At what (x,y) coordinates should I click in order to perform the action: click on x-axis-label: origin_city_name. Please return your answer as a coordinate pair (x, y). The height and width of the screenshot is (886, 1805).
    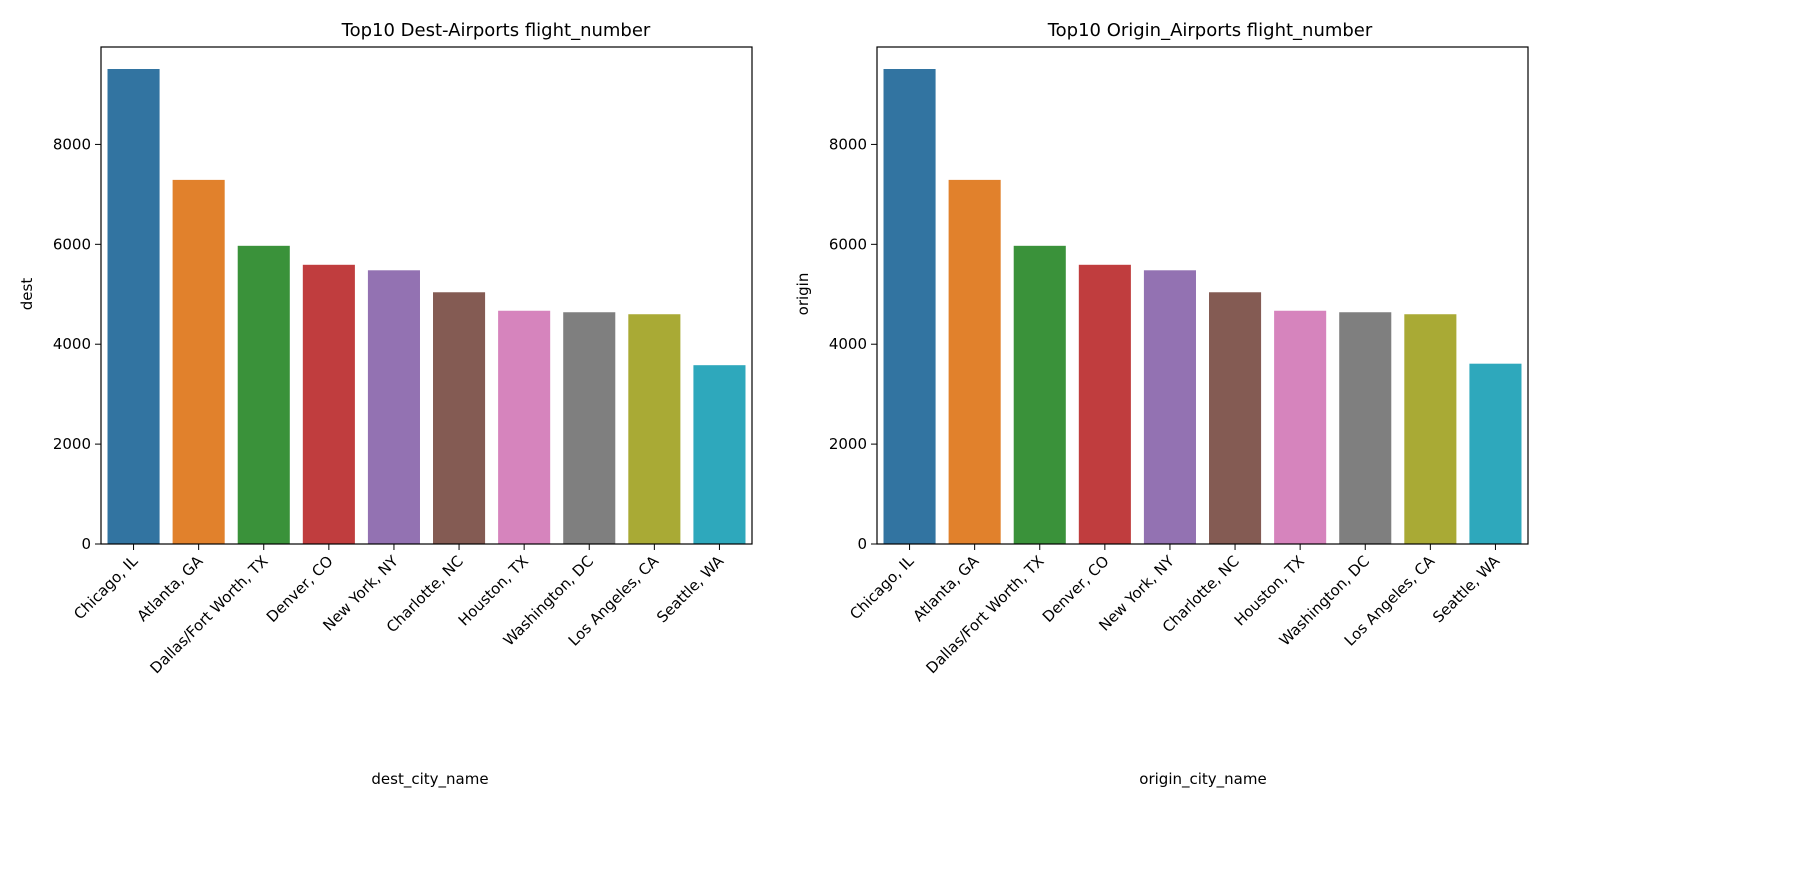
    Looking at the image, I should click on (1202, 779).